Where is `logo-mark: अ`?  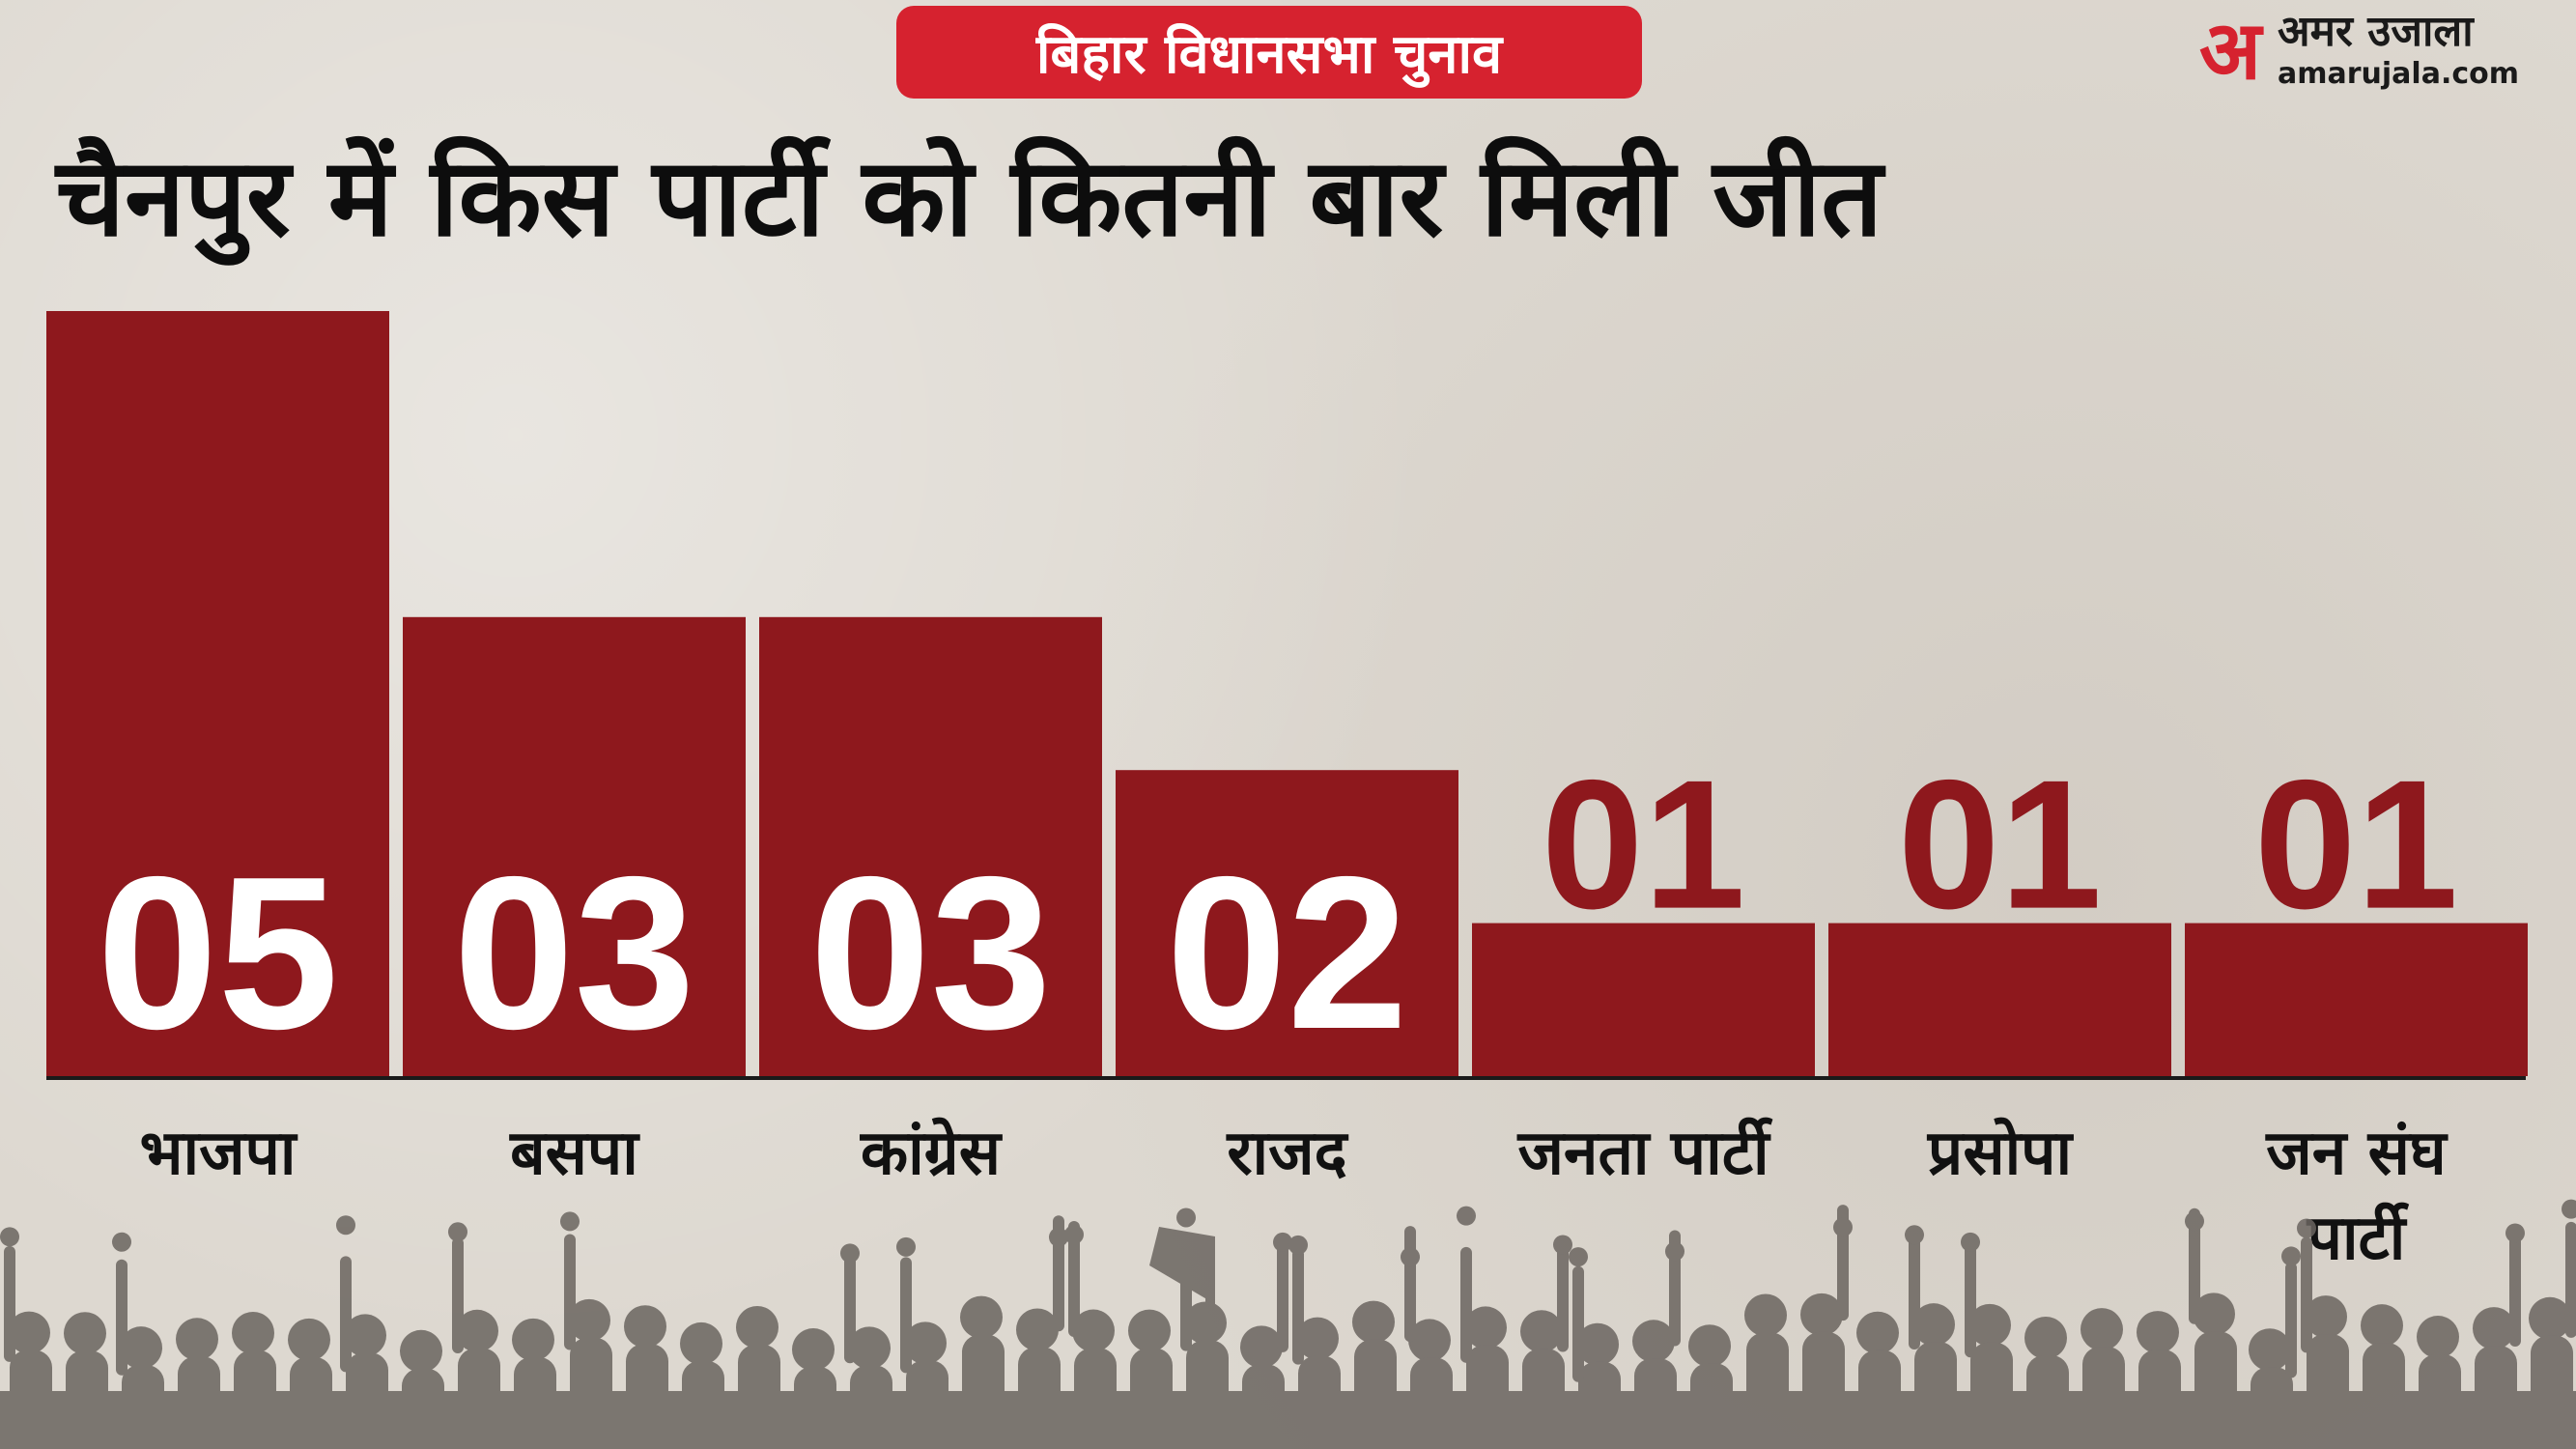 logo-mark: अ is located at coordinates (2230, 50).